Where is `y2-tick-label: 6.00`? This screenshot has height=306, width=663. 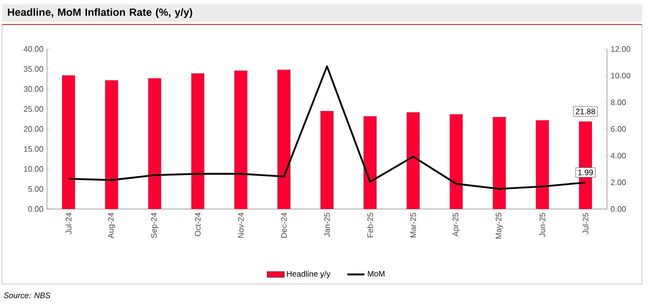
y2-tick-label: 6.00 is located at coordinates (618, 129).